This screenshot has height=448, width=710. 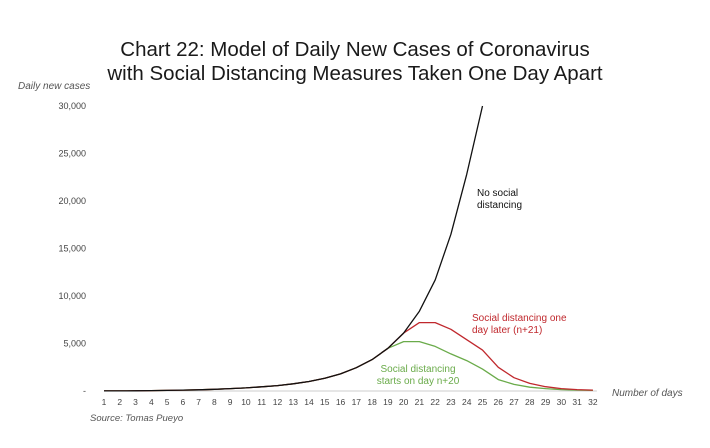 I want to click on y-tick-label: 5,000, so click(x=74, y=344).